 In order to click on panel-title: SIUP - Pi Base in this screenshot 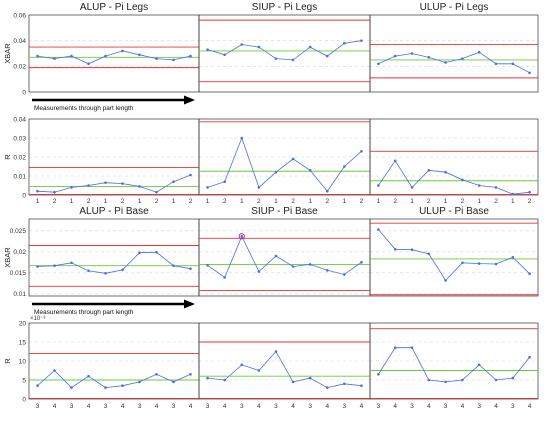, I will do `click(284, 211)`.